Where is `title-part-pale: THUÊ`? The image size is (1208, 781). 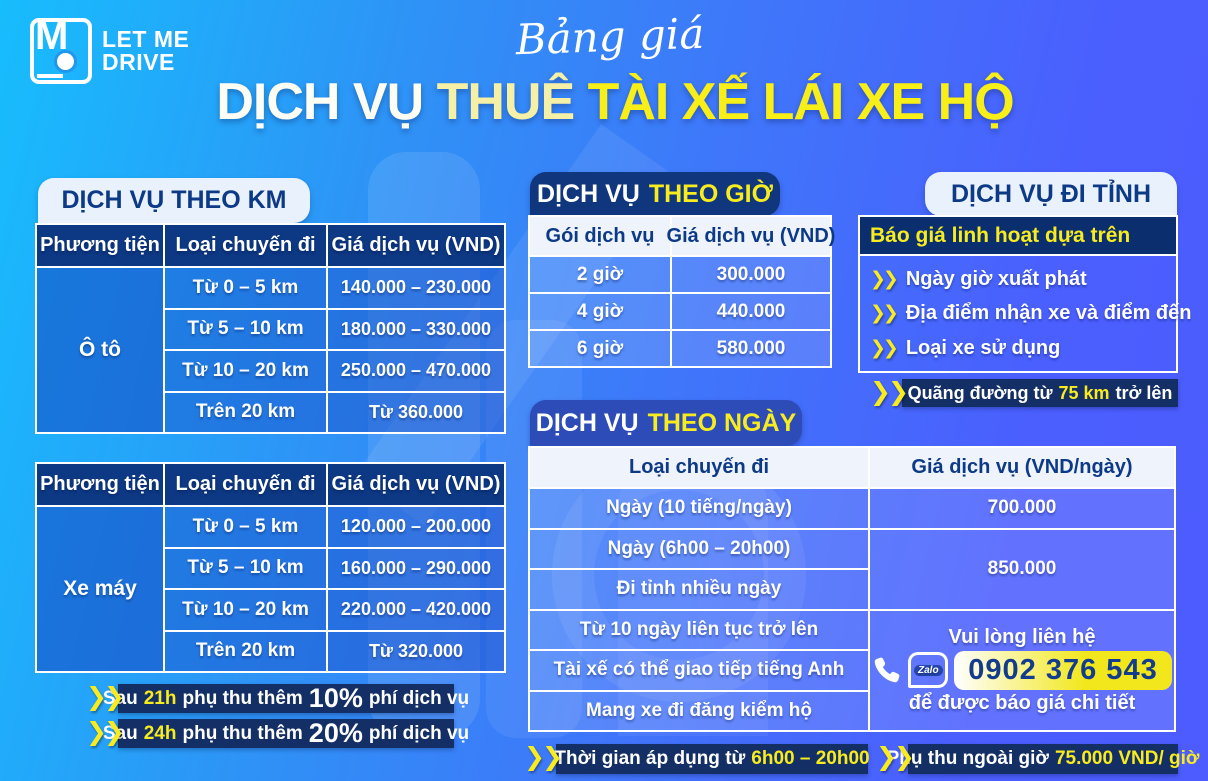
title-part-pale: THUÊ is located at coordinates (506, 102).